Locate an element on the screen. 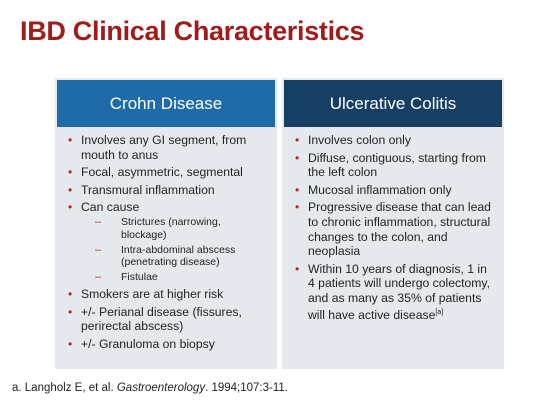 Image resolution: width=540 pixels, height=405 pixels. list-item: Smokers are at higher risk is located at coordinates (167, 294).